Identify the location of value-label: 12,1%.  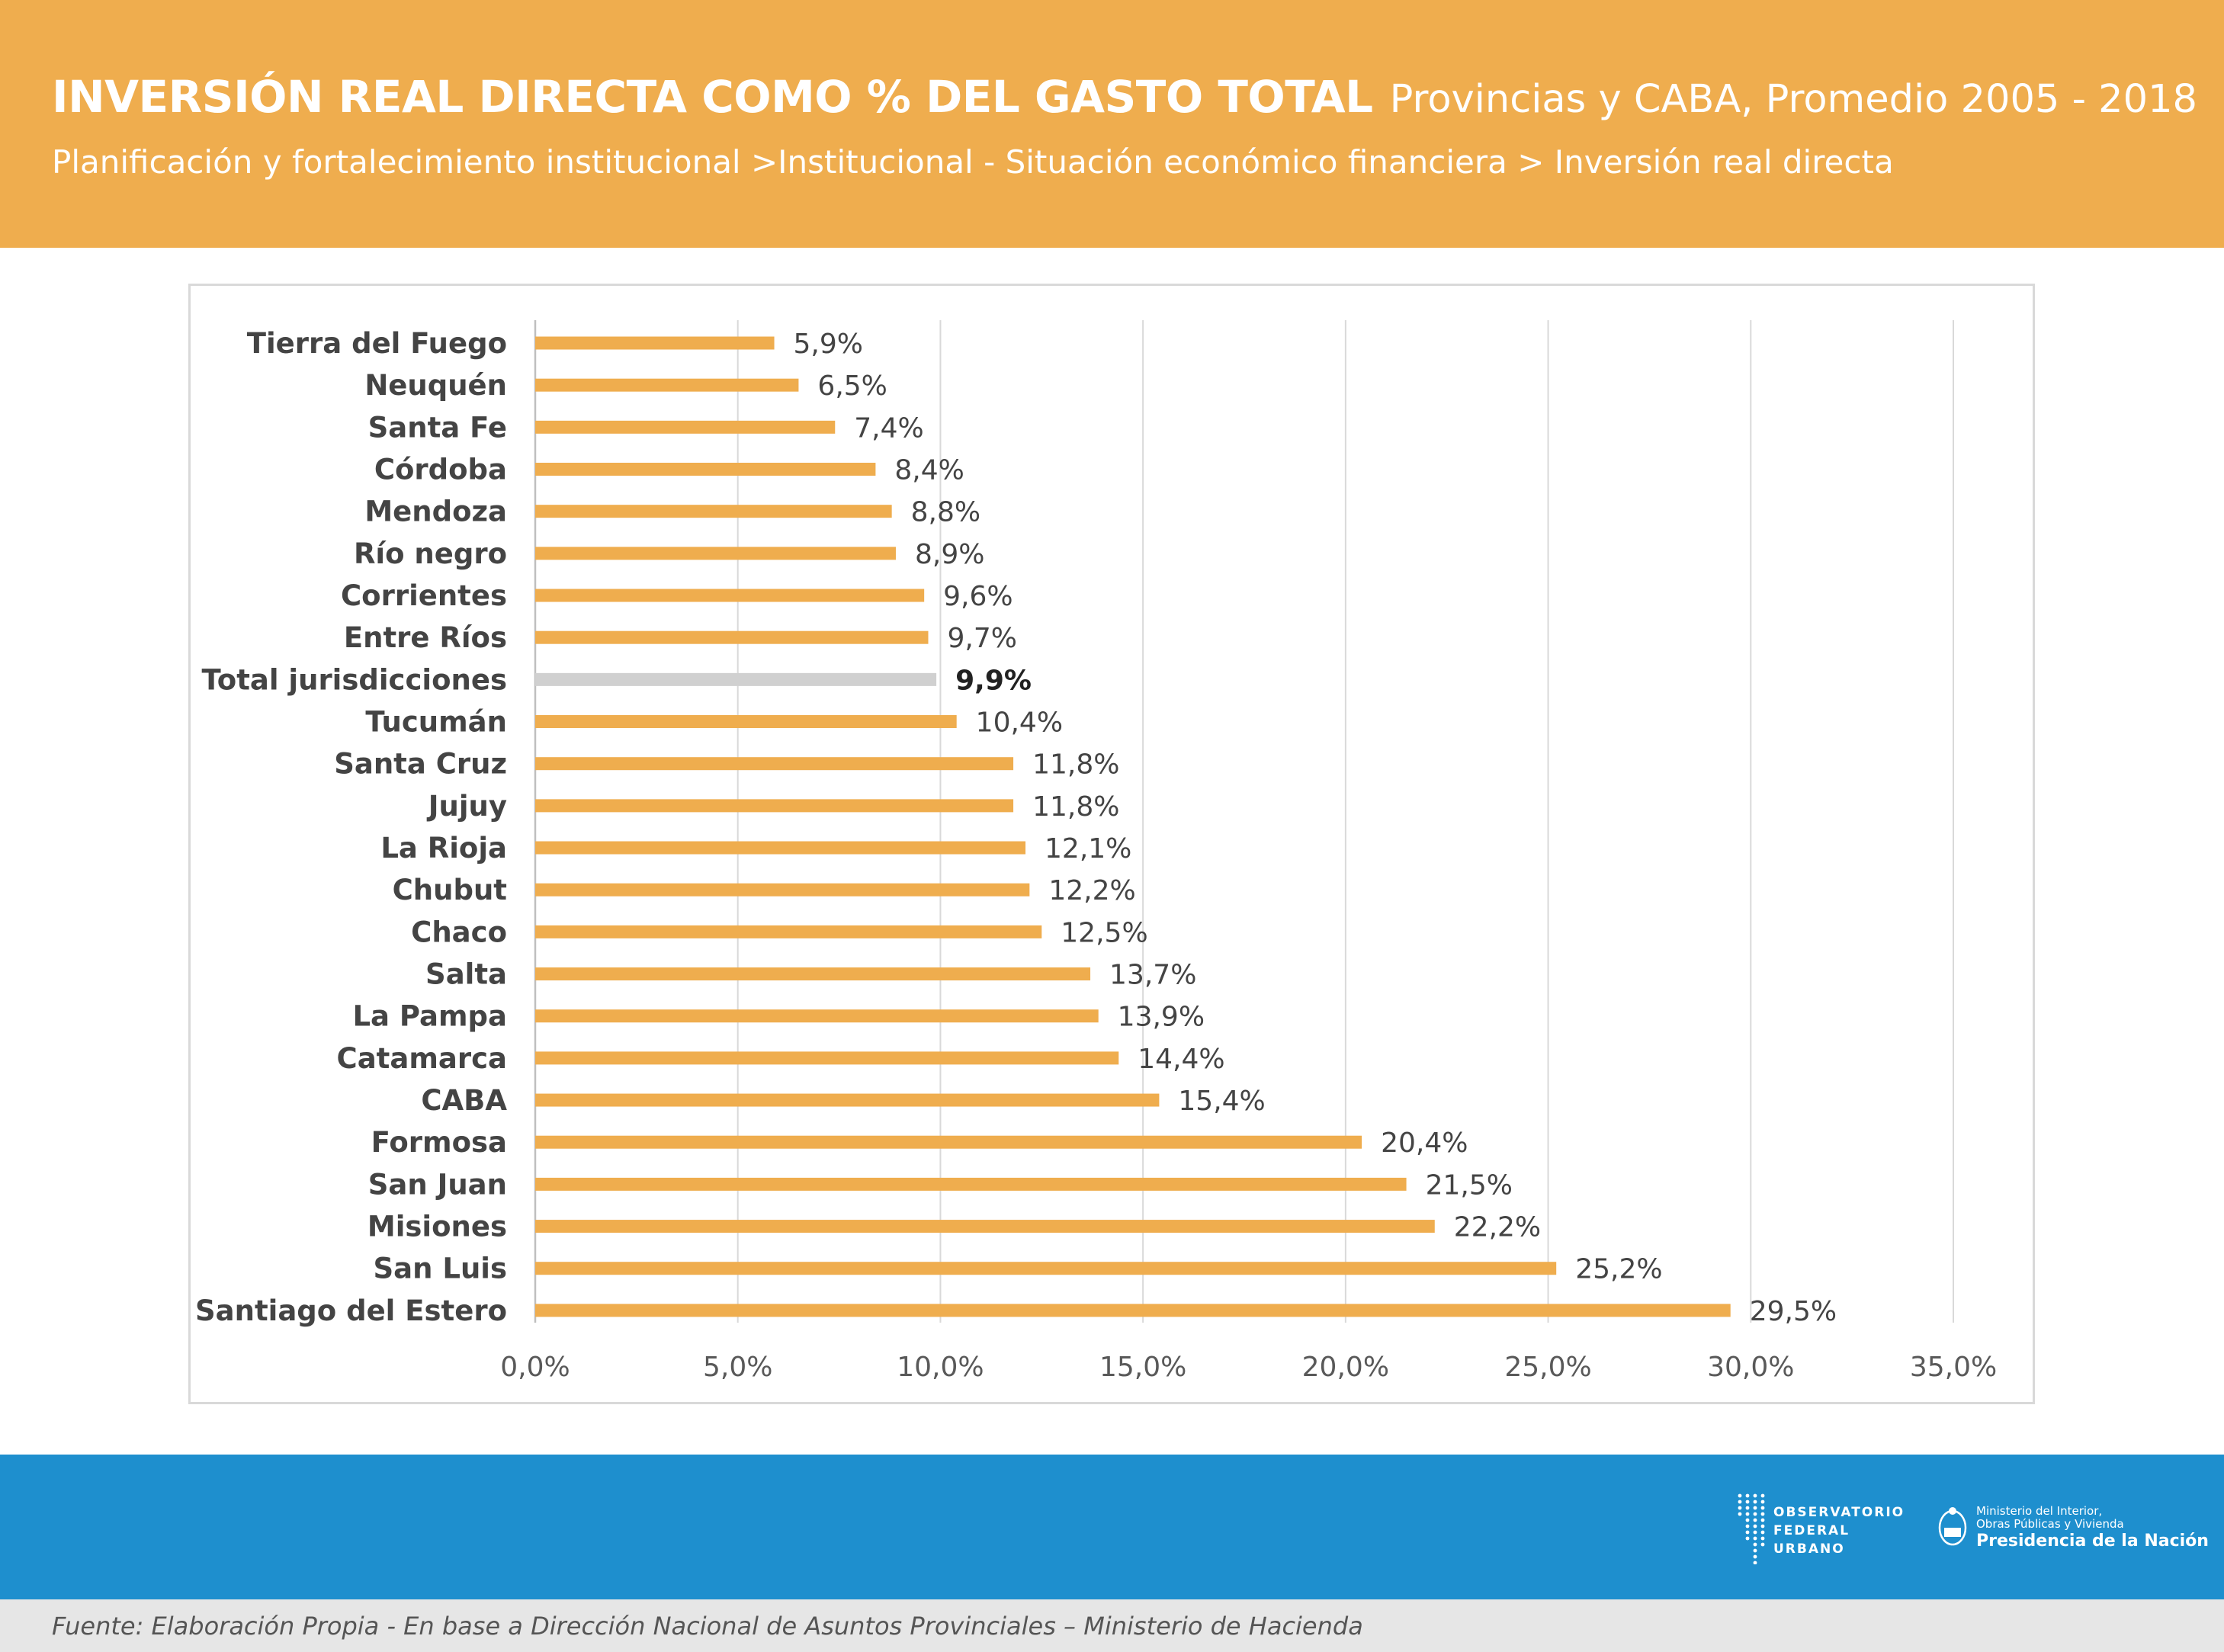
(1088, 849).